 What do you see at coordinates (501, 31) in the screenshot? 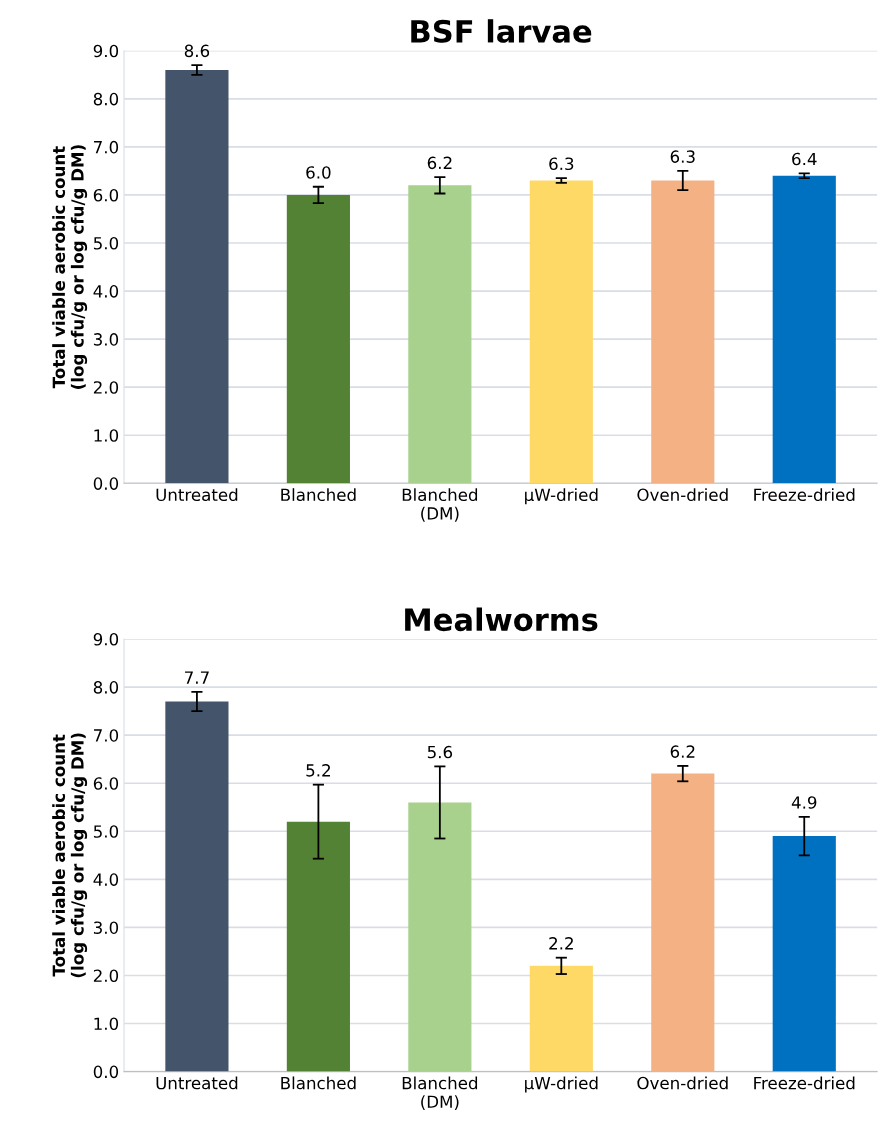
I see `chart-title: BSF larvae` at bounding box center [501, 31].